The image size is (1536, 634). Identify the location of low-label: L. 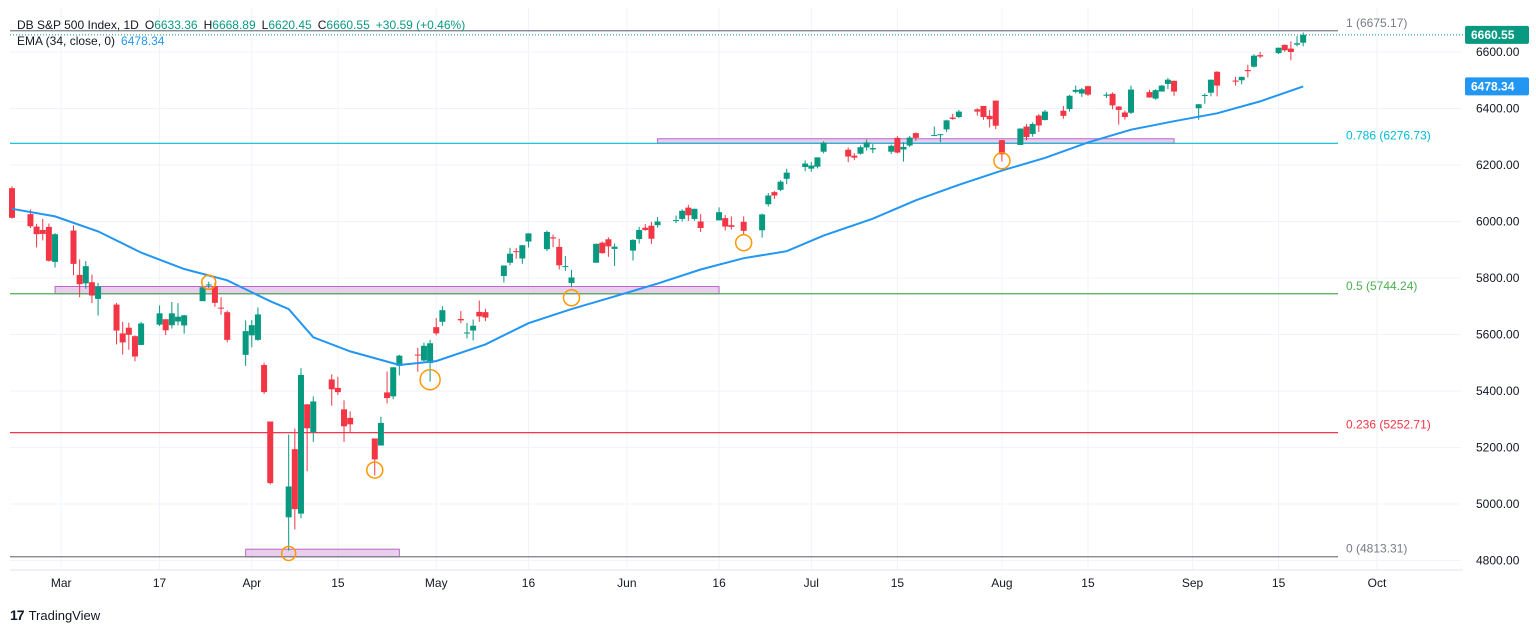
(265, 25).